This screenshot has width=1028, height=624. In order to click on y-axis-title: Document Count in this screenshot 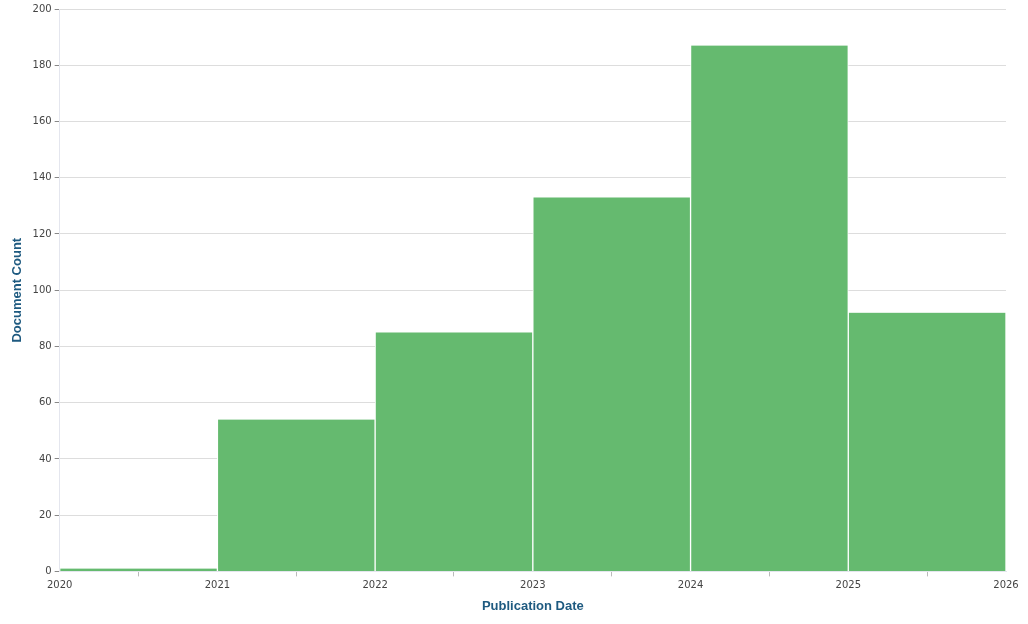, I will do `click(17, 290)`.